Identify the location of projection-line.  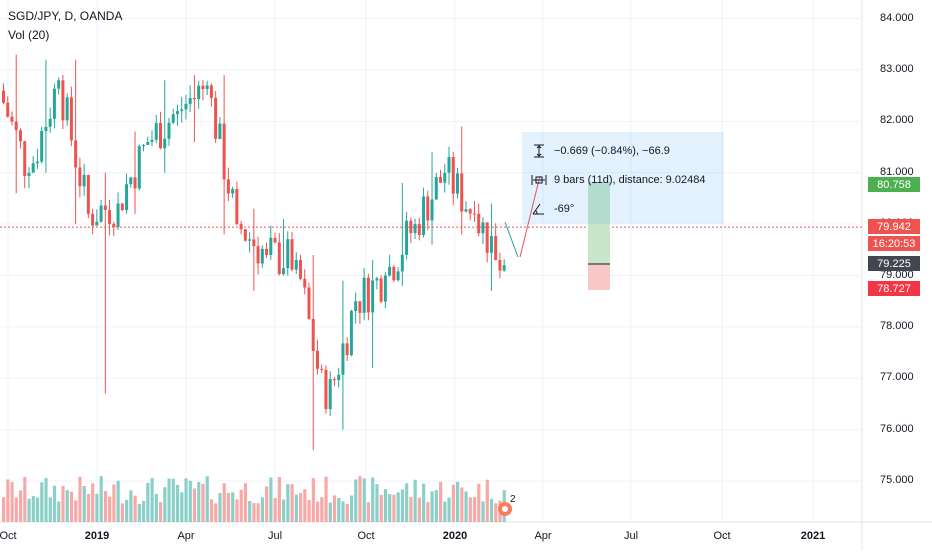
(511, 239).